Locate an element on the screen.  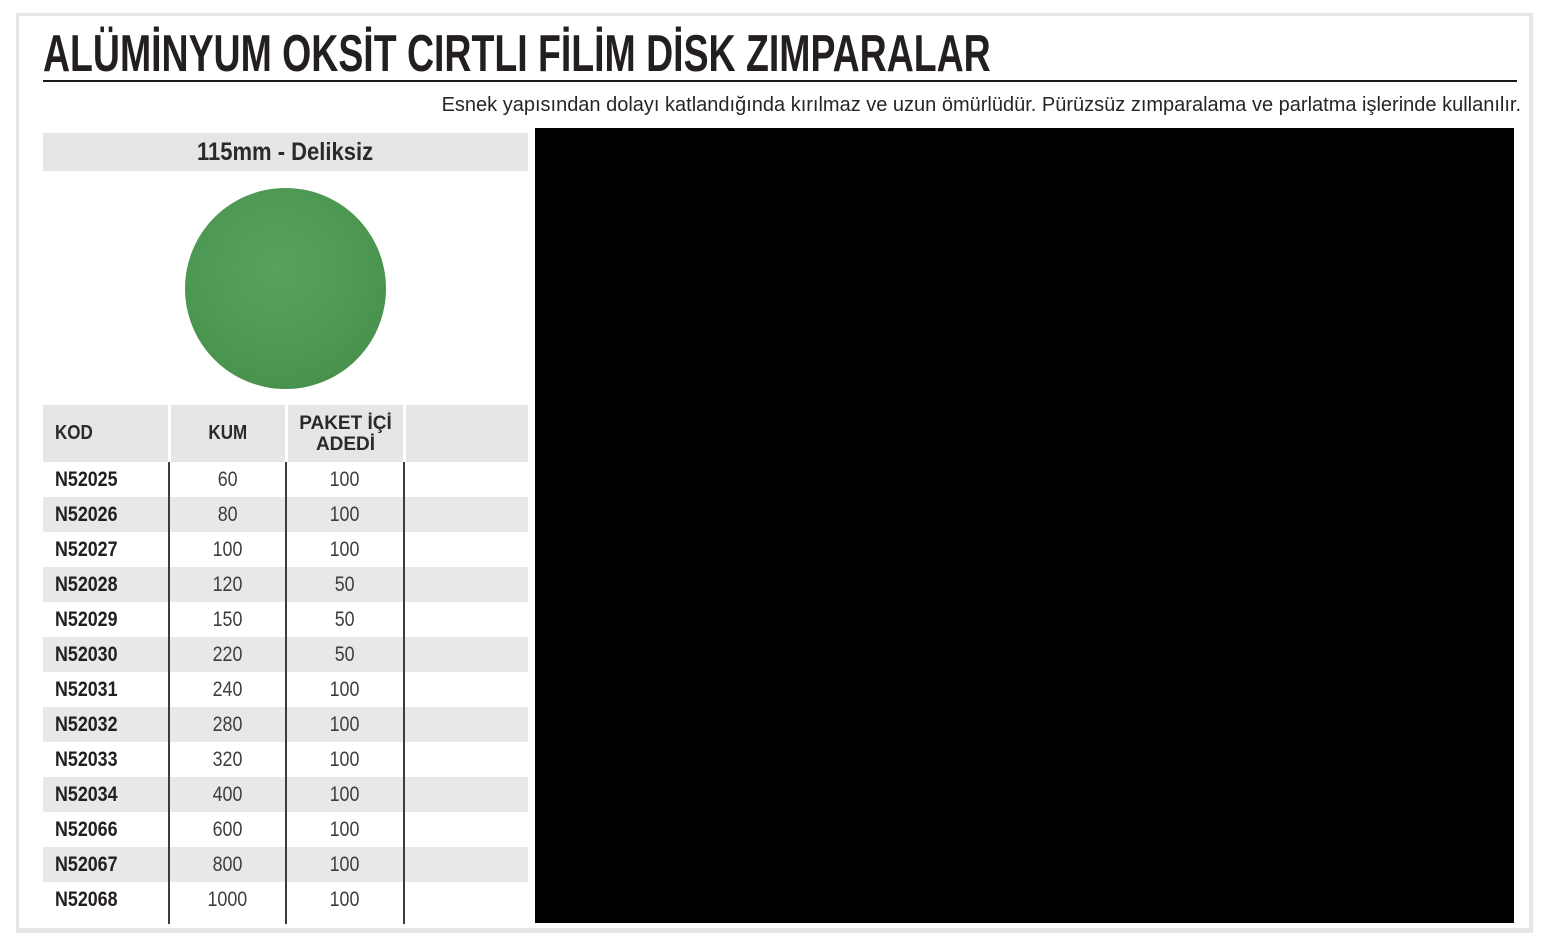
cell-kum: 400 is located at coordinates (226, 794).